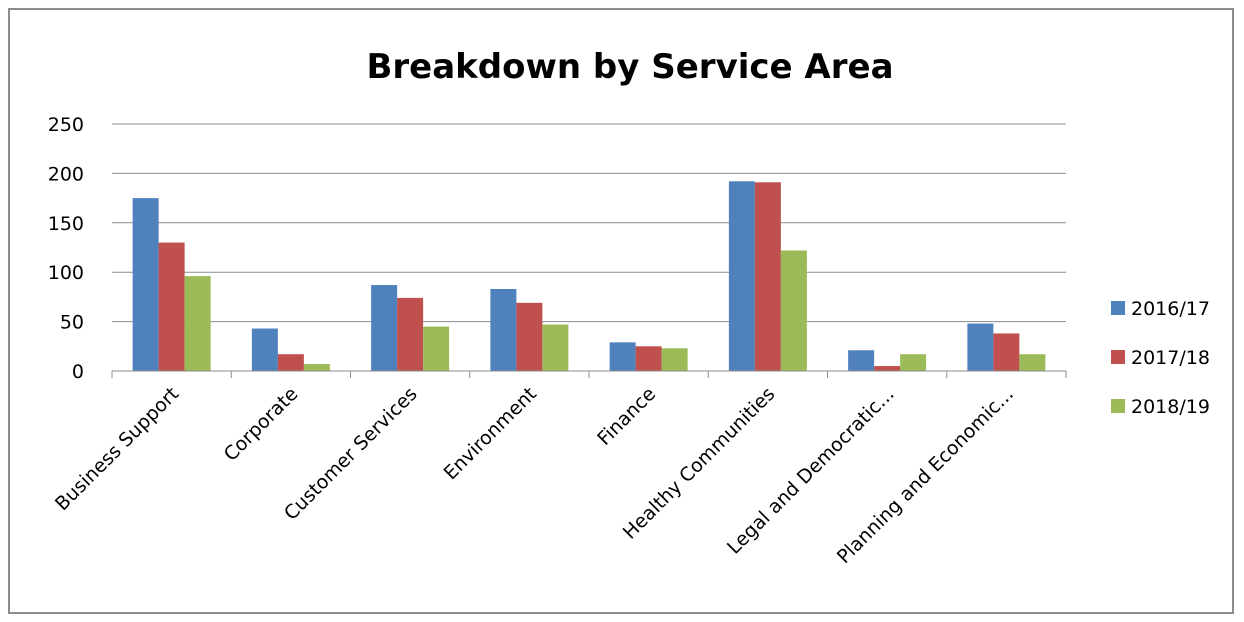 This screenshot has width=1244, height=622. What do you see at coordinates (66, 174) in the screenshot?
I see `y-tick-label: 200` at bounding box center [66, 174].